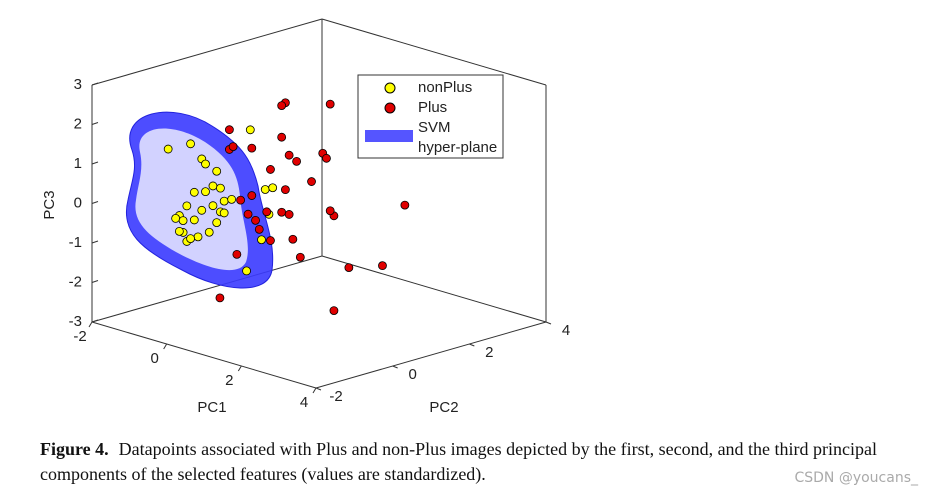  What do you see at coordinates (79, 336) in the screenshot?
I see `x-tick-label: -2` at bounding box center [79, 336].